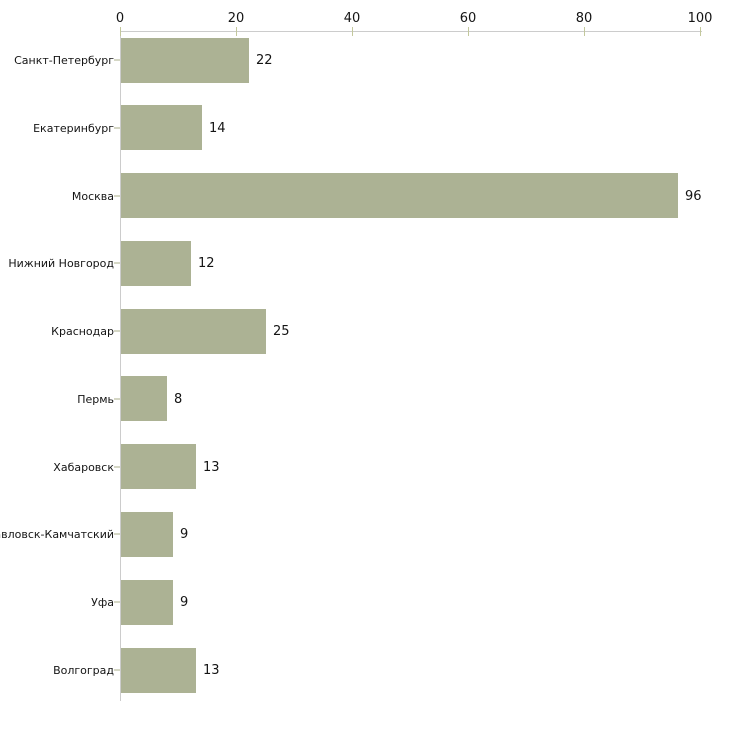  Describe the element at coordinates (217, 128) in the screenshot. I see `value-label: 14` at that location.